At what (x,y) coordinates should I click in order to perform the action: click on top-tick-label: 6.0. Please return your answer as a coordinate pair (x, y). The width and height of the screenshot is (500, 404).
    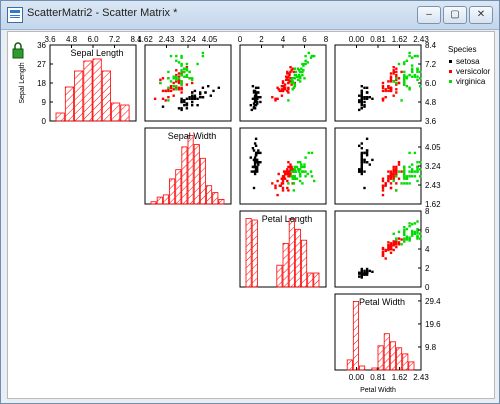
    Looking at the image, I should click on (93, 39).